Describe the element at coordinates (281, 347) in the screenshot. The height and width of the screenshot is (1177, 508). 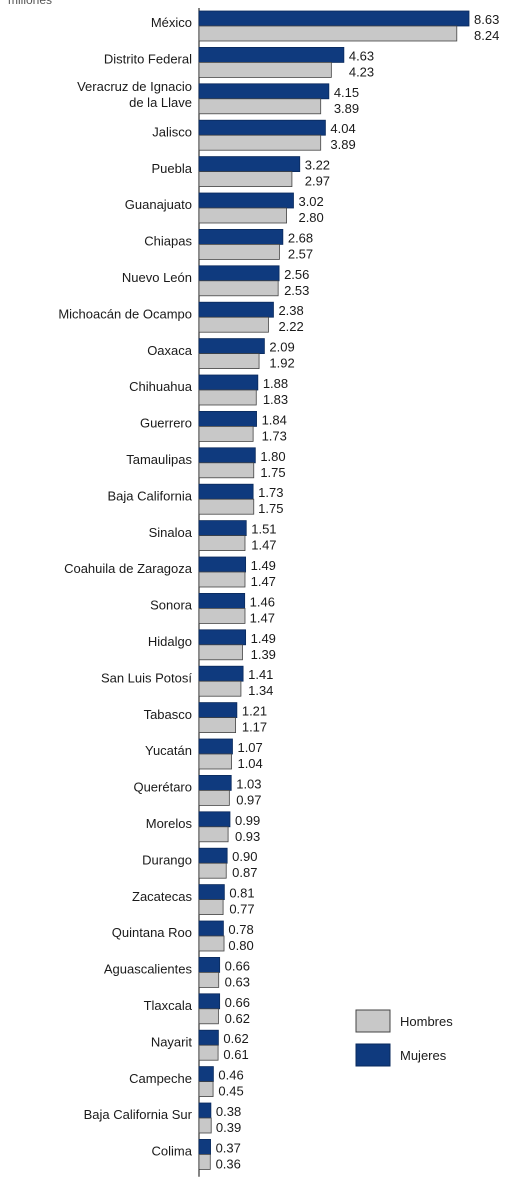
I see `value-label-mujeres: 2.09` at that location.